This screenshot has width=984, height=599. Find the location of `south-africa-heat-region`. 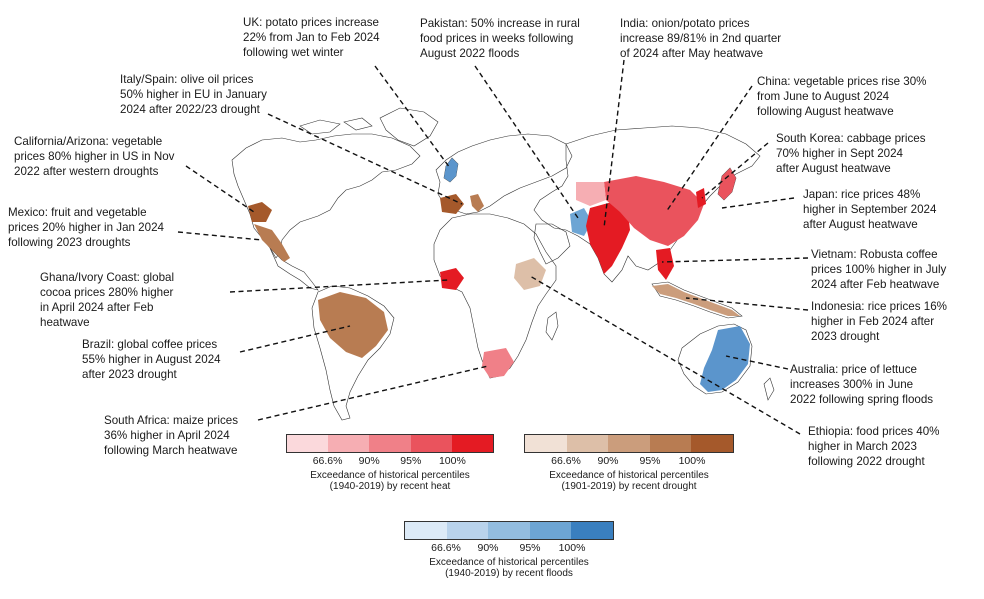

south-africa-heat-region is located at coordinates (498, 363).